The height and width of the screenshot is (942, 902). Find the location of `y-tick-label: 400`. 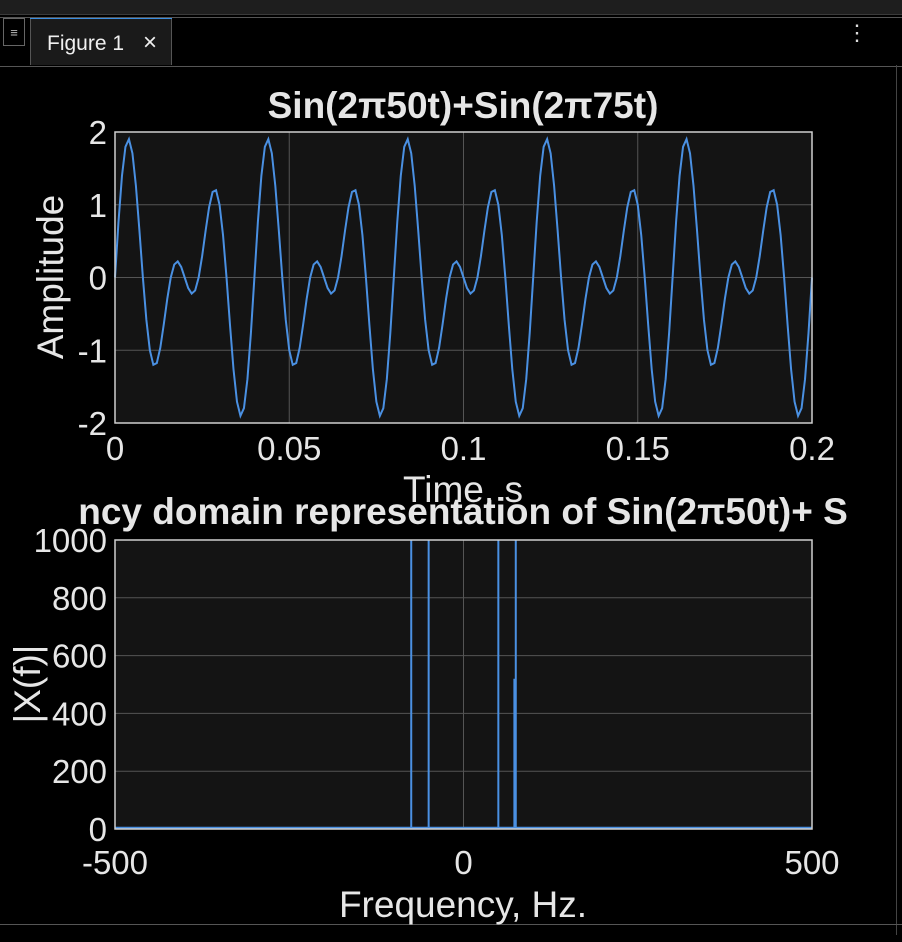

y-tick-label: 400 is located at coordinates (79, 713).